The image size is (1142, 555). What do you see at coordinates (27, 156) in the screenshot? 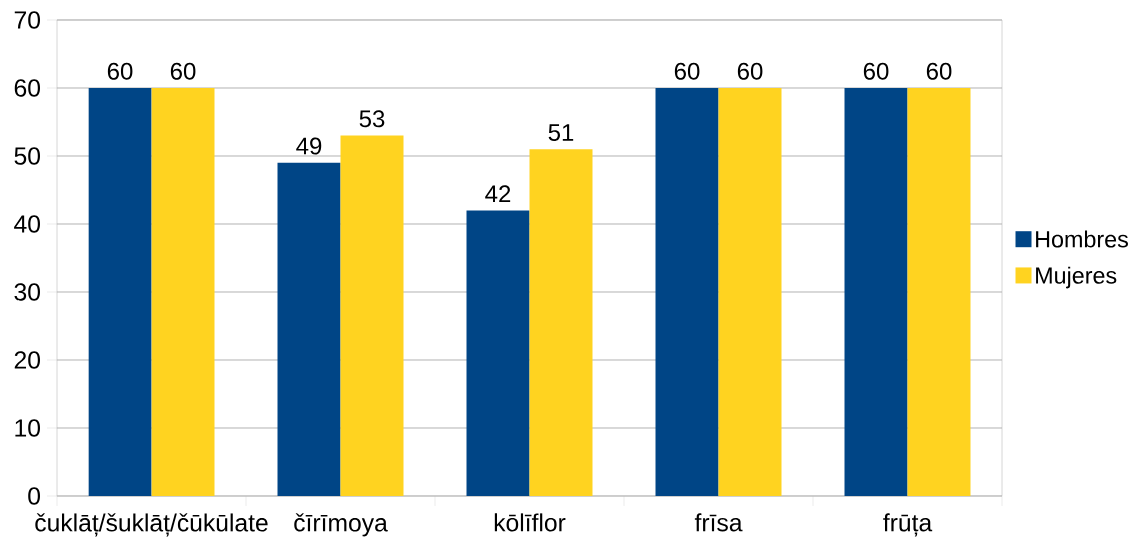
I see `y-tick-label: 50` at bounding box center [27, 156].